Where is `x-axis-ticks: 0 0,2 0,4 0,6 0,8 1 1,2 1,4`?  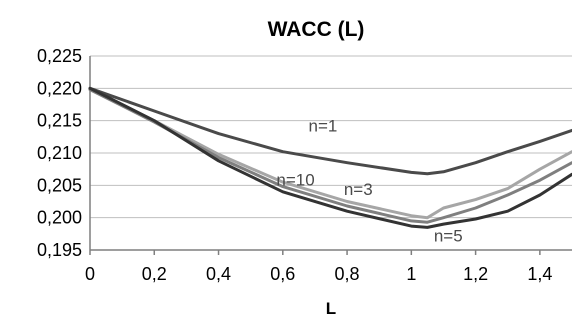 x-axis-ticks: 0 0,2 0,4 0,6 0,8 1 1,2 1,4 is located at coordinates (318, 267).